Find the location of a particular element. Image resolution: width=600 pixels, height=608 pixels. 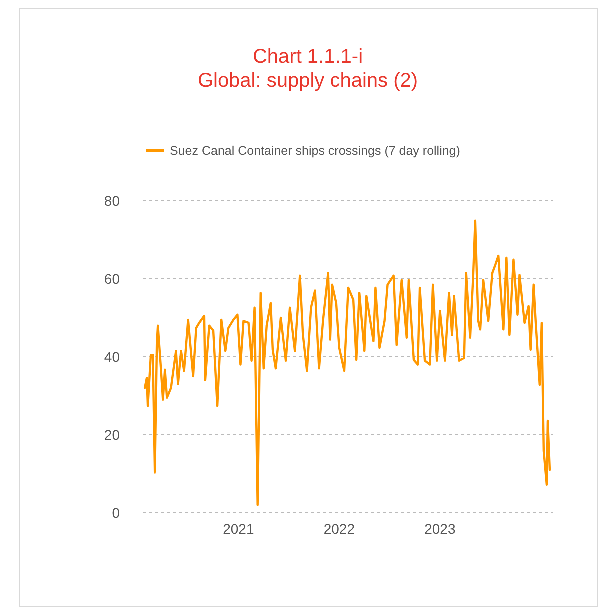

y-tick-label: 0 is located at coordinates (116, 513).